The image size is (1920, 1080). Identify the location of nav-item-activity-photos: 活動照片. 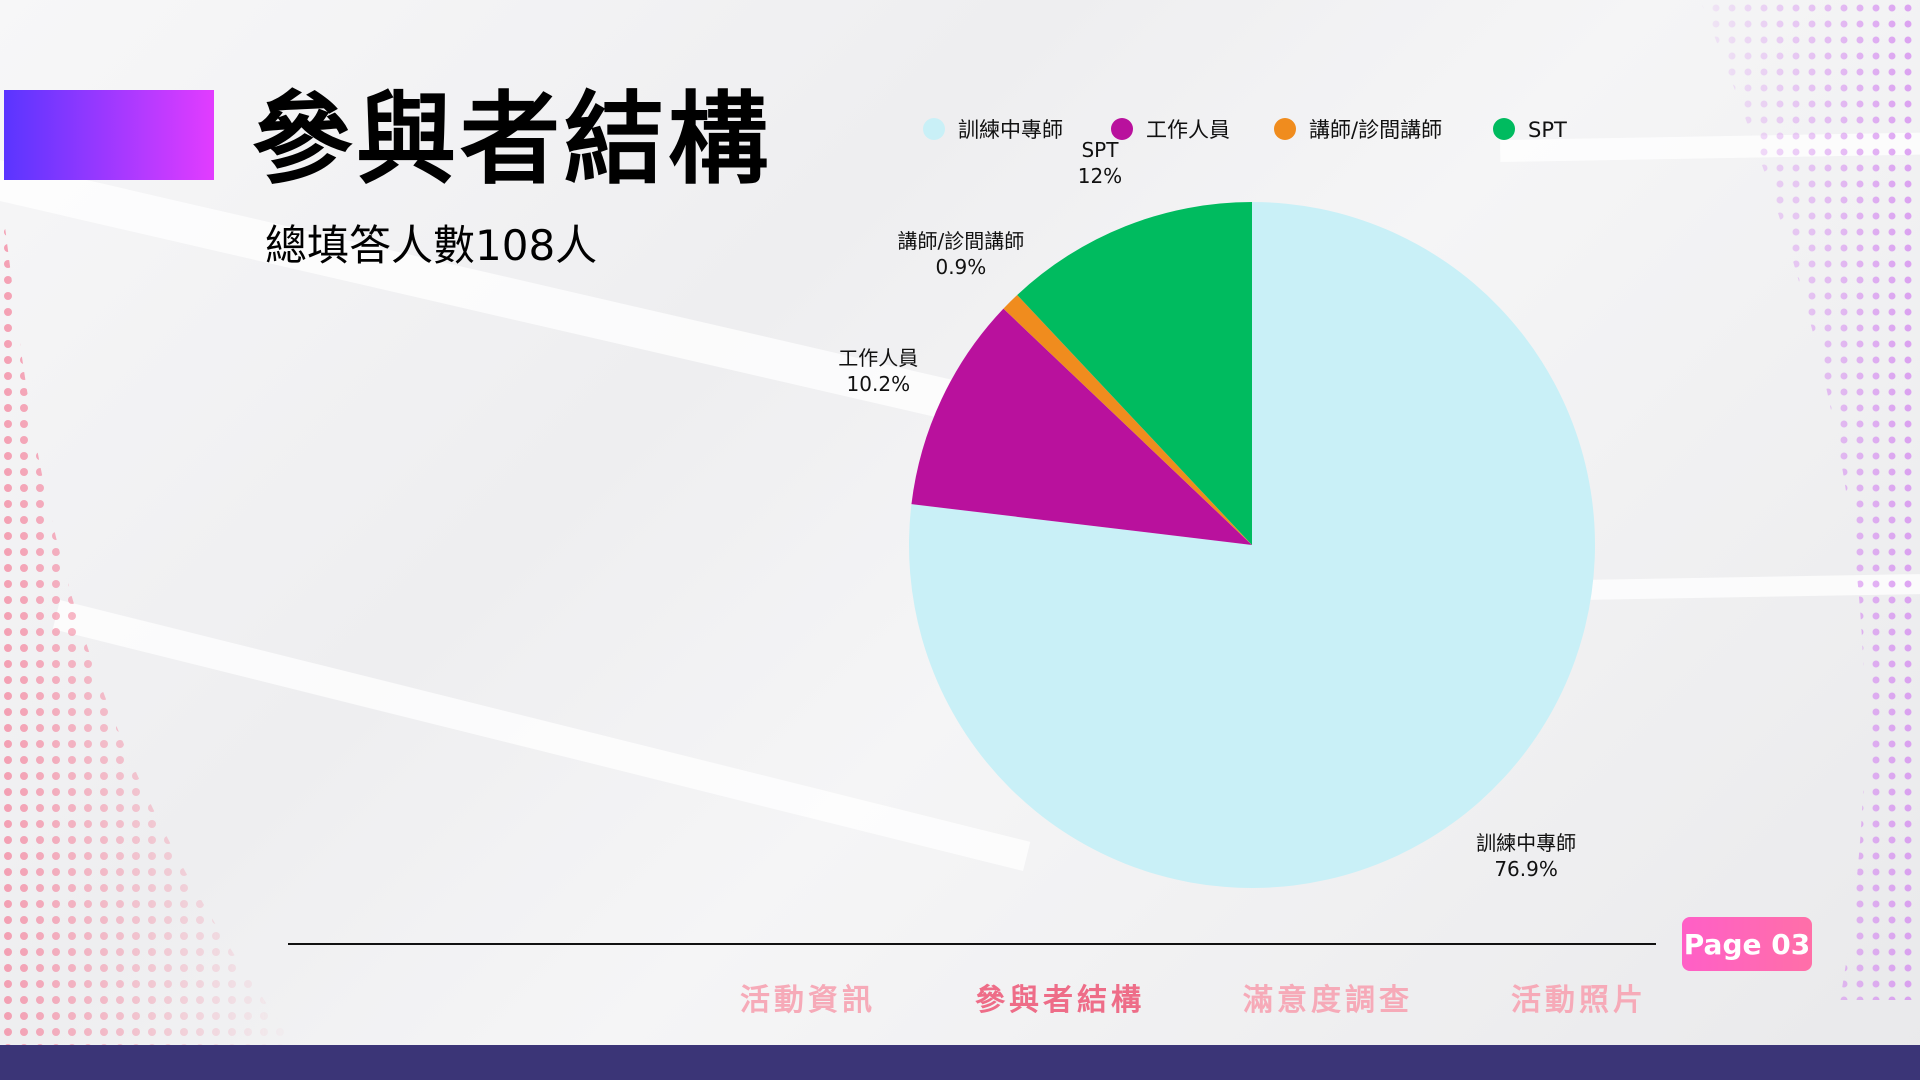
(1579, 1000).